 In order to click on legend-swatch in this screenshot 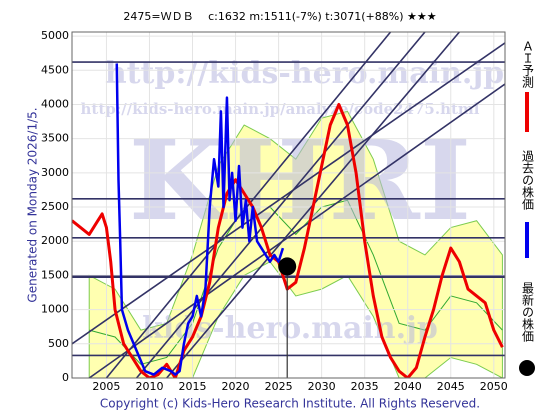, I will do `click(527, 368)`.